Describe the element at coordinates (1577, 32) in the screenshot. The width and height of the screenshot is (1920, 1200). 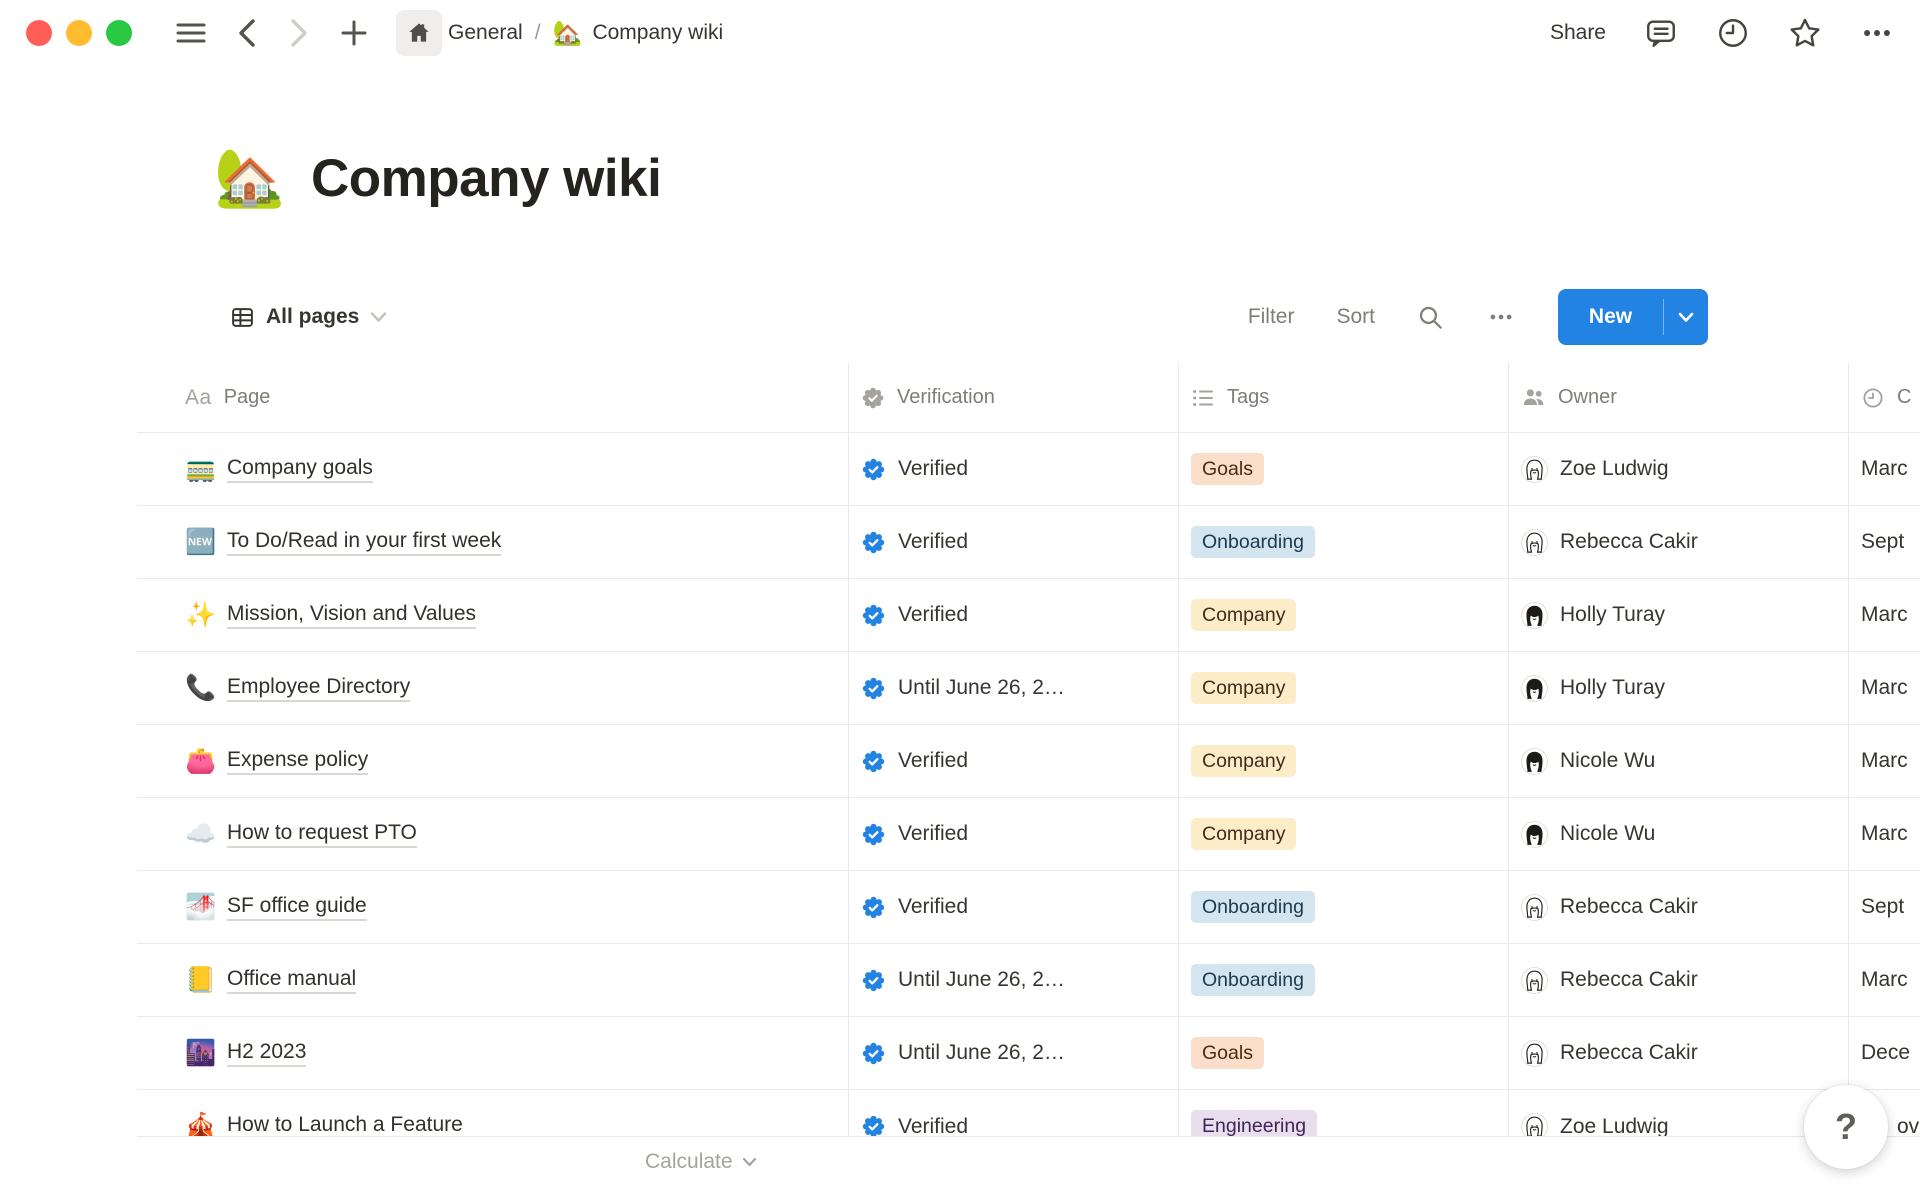
I see `share-button: Share` at that location.